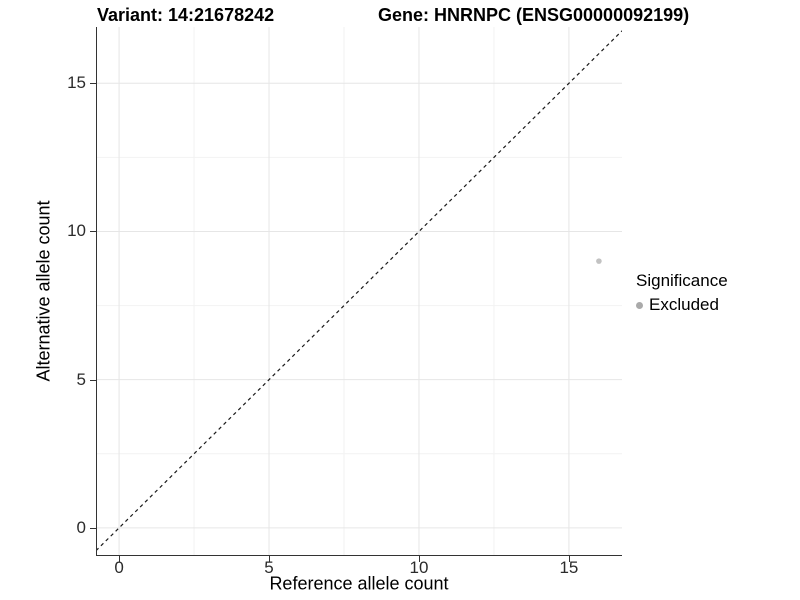 This screenshot has height=600, width=800. I want to click on y-axis-line, so click(96, 291).